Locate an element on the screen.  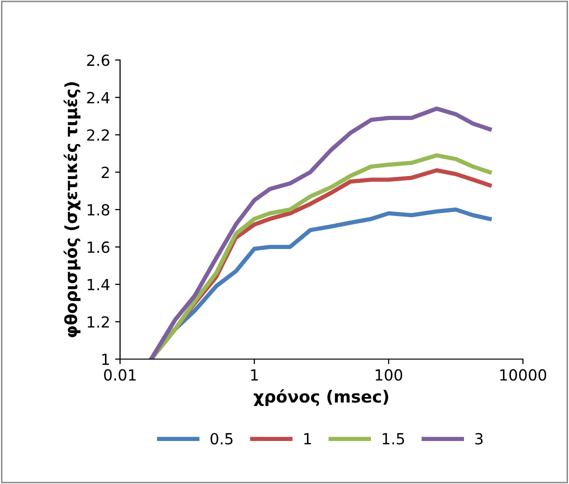
x-tick-label: 100 is located at coordinates (389, 375).